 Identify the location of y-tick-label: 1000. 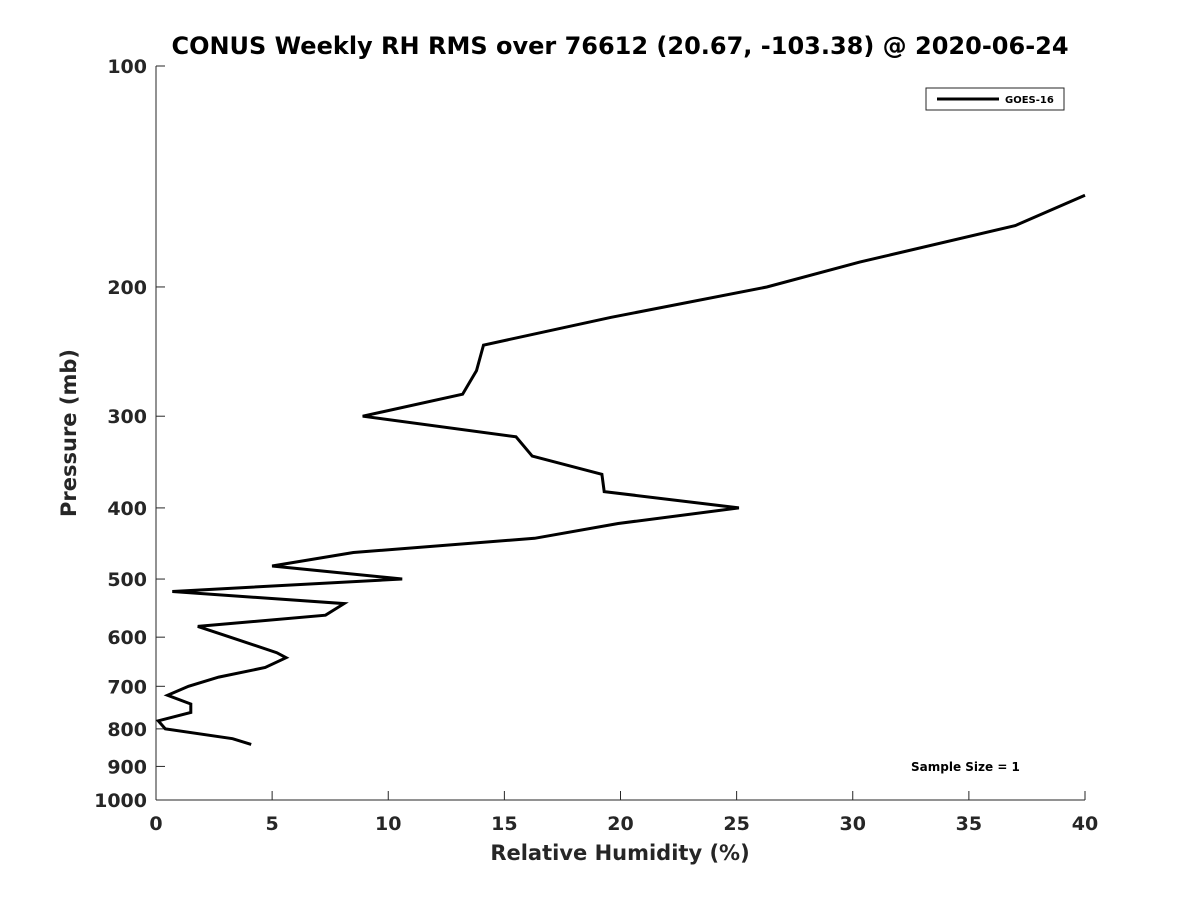
(120, 801).